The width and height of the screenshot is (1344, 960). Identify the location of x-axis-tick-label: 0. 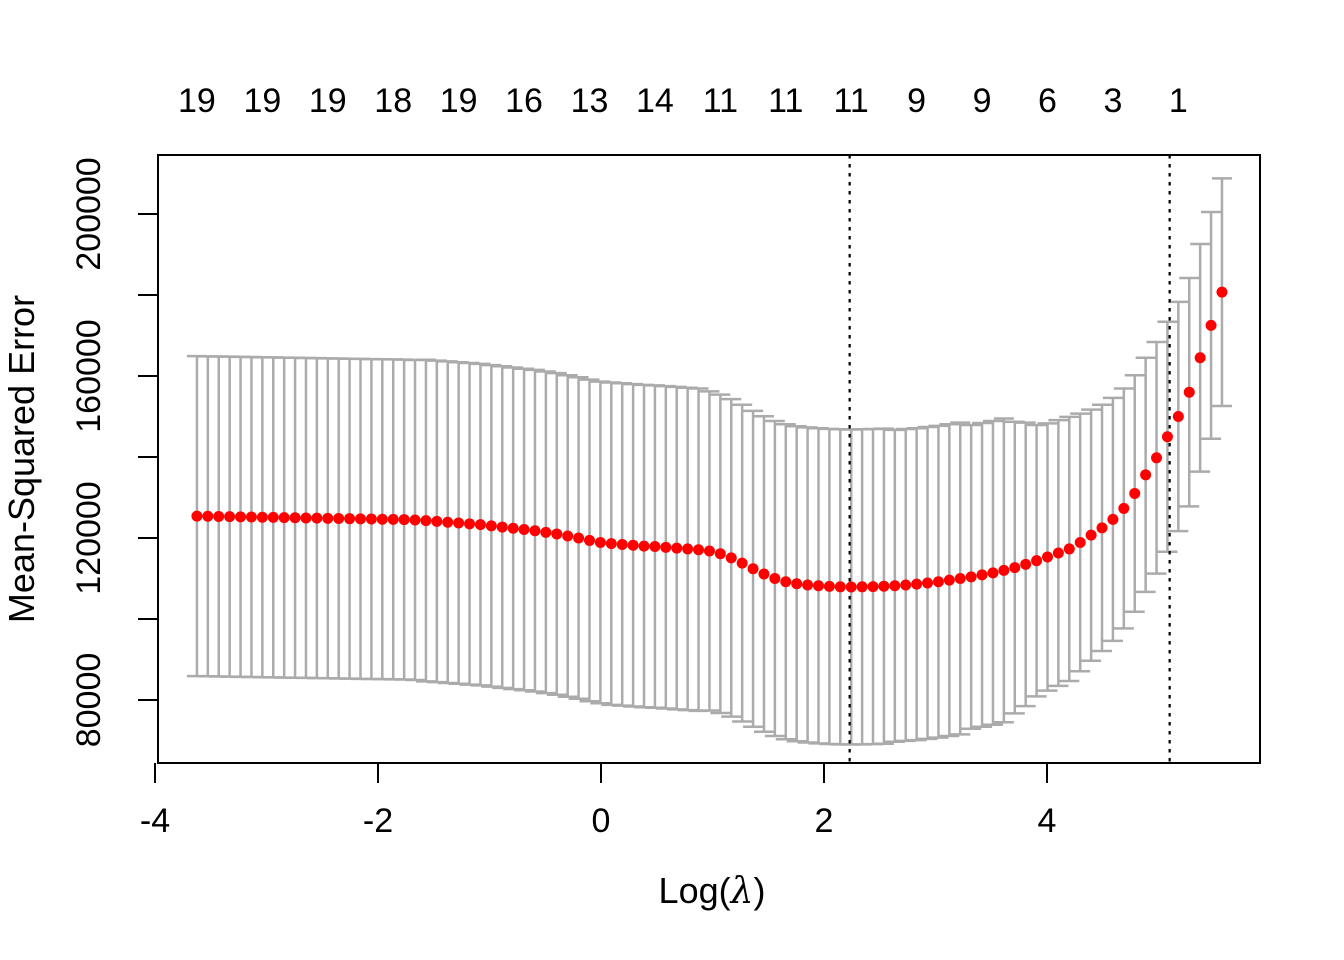
(601, 821).